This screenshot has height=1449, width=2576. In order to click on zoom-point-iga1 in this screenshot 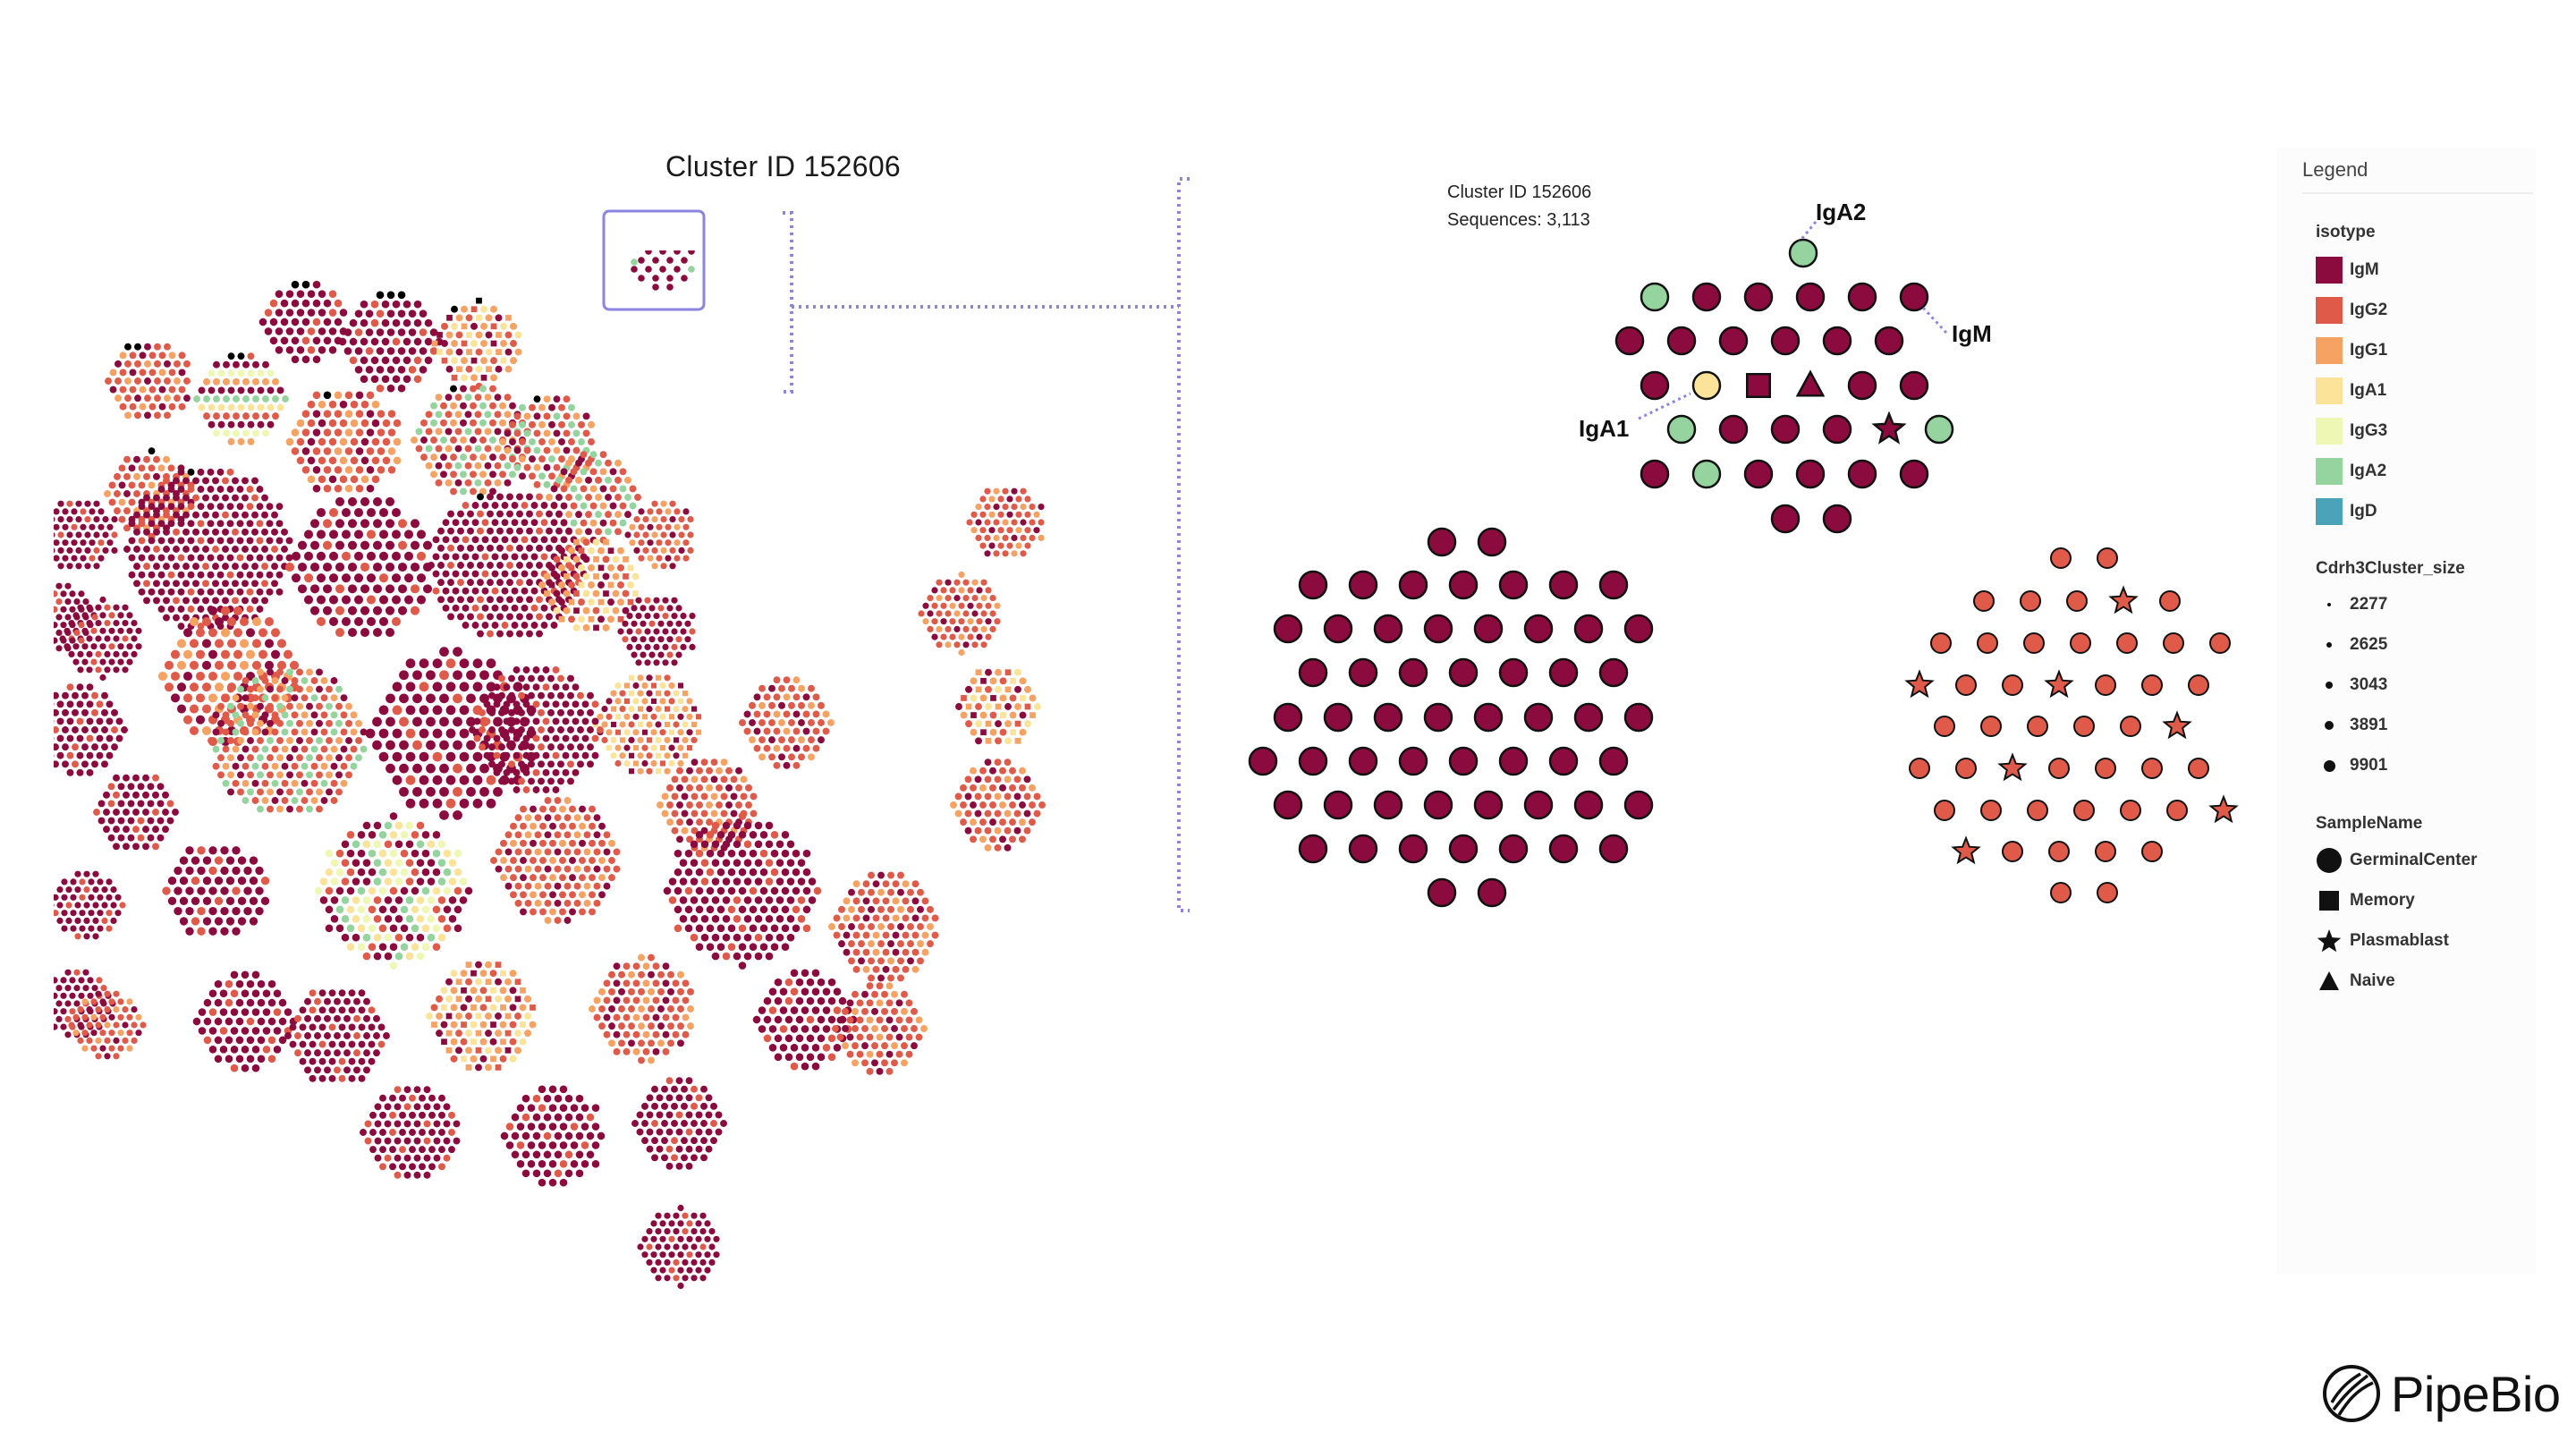, I will do `click(1706, 385)`.